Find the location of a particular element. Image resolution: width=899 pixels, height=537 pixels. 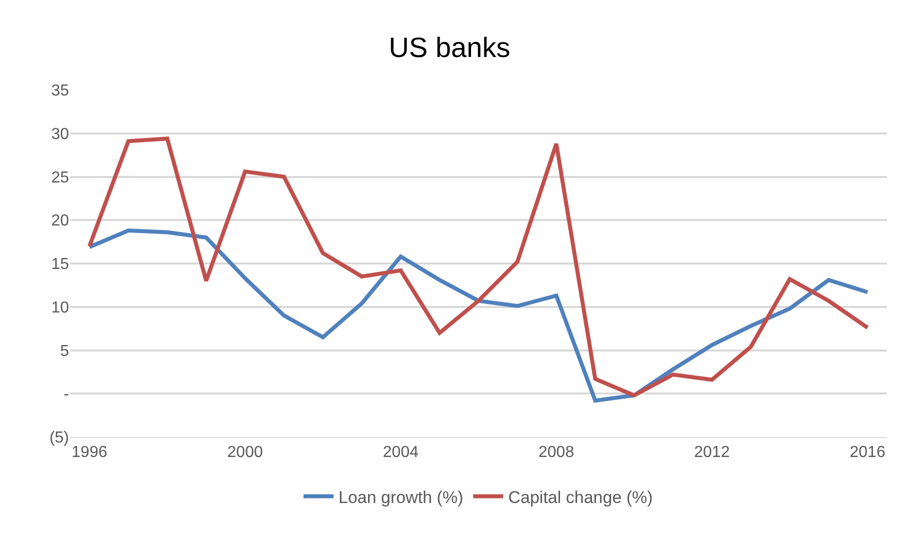

y-tick-label: 25 is located at coordinates (60, 177).